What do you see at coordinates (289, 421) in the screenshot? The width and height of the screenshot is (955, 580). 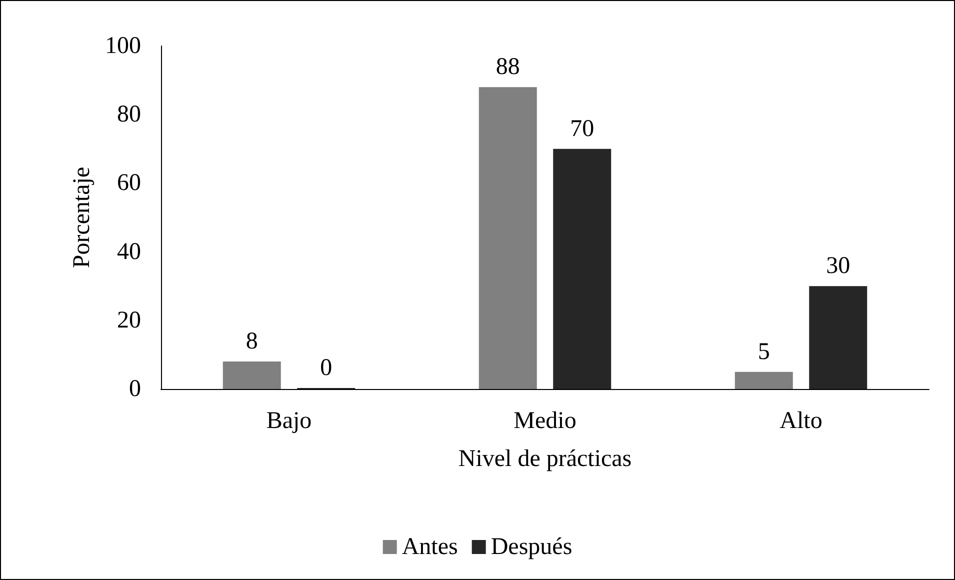 I see `x-tick-label: Bajo` at bounding box center [289, 421].